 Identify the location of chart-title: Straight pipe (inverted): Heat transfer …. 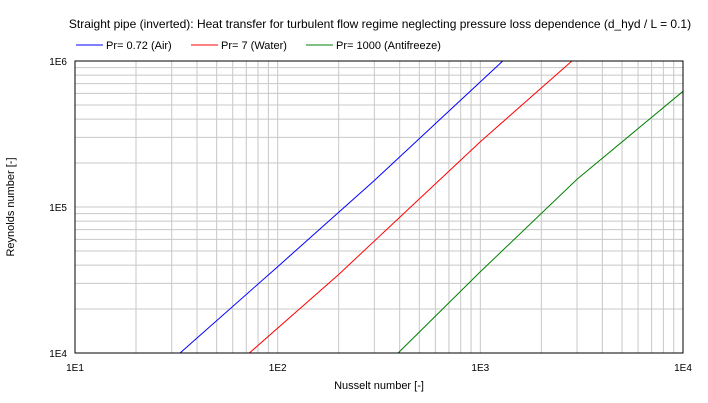
(380, 24).